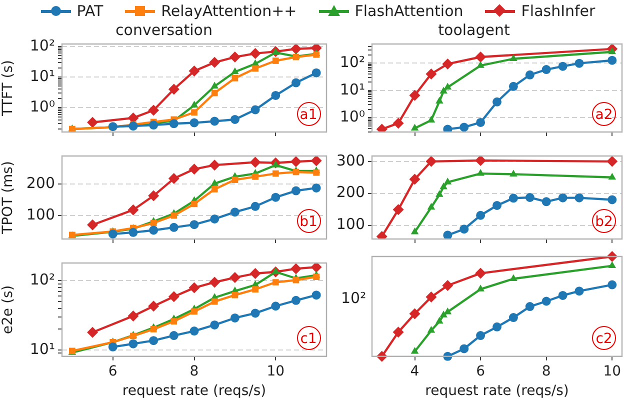 This screenshot has height=400, width=636. Describe the element at coordinates (415, 371) in the screenshot. I see `x-tick-label: 4` at that location.